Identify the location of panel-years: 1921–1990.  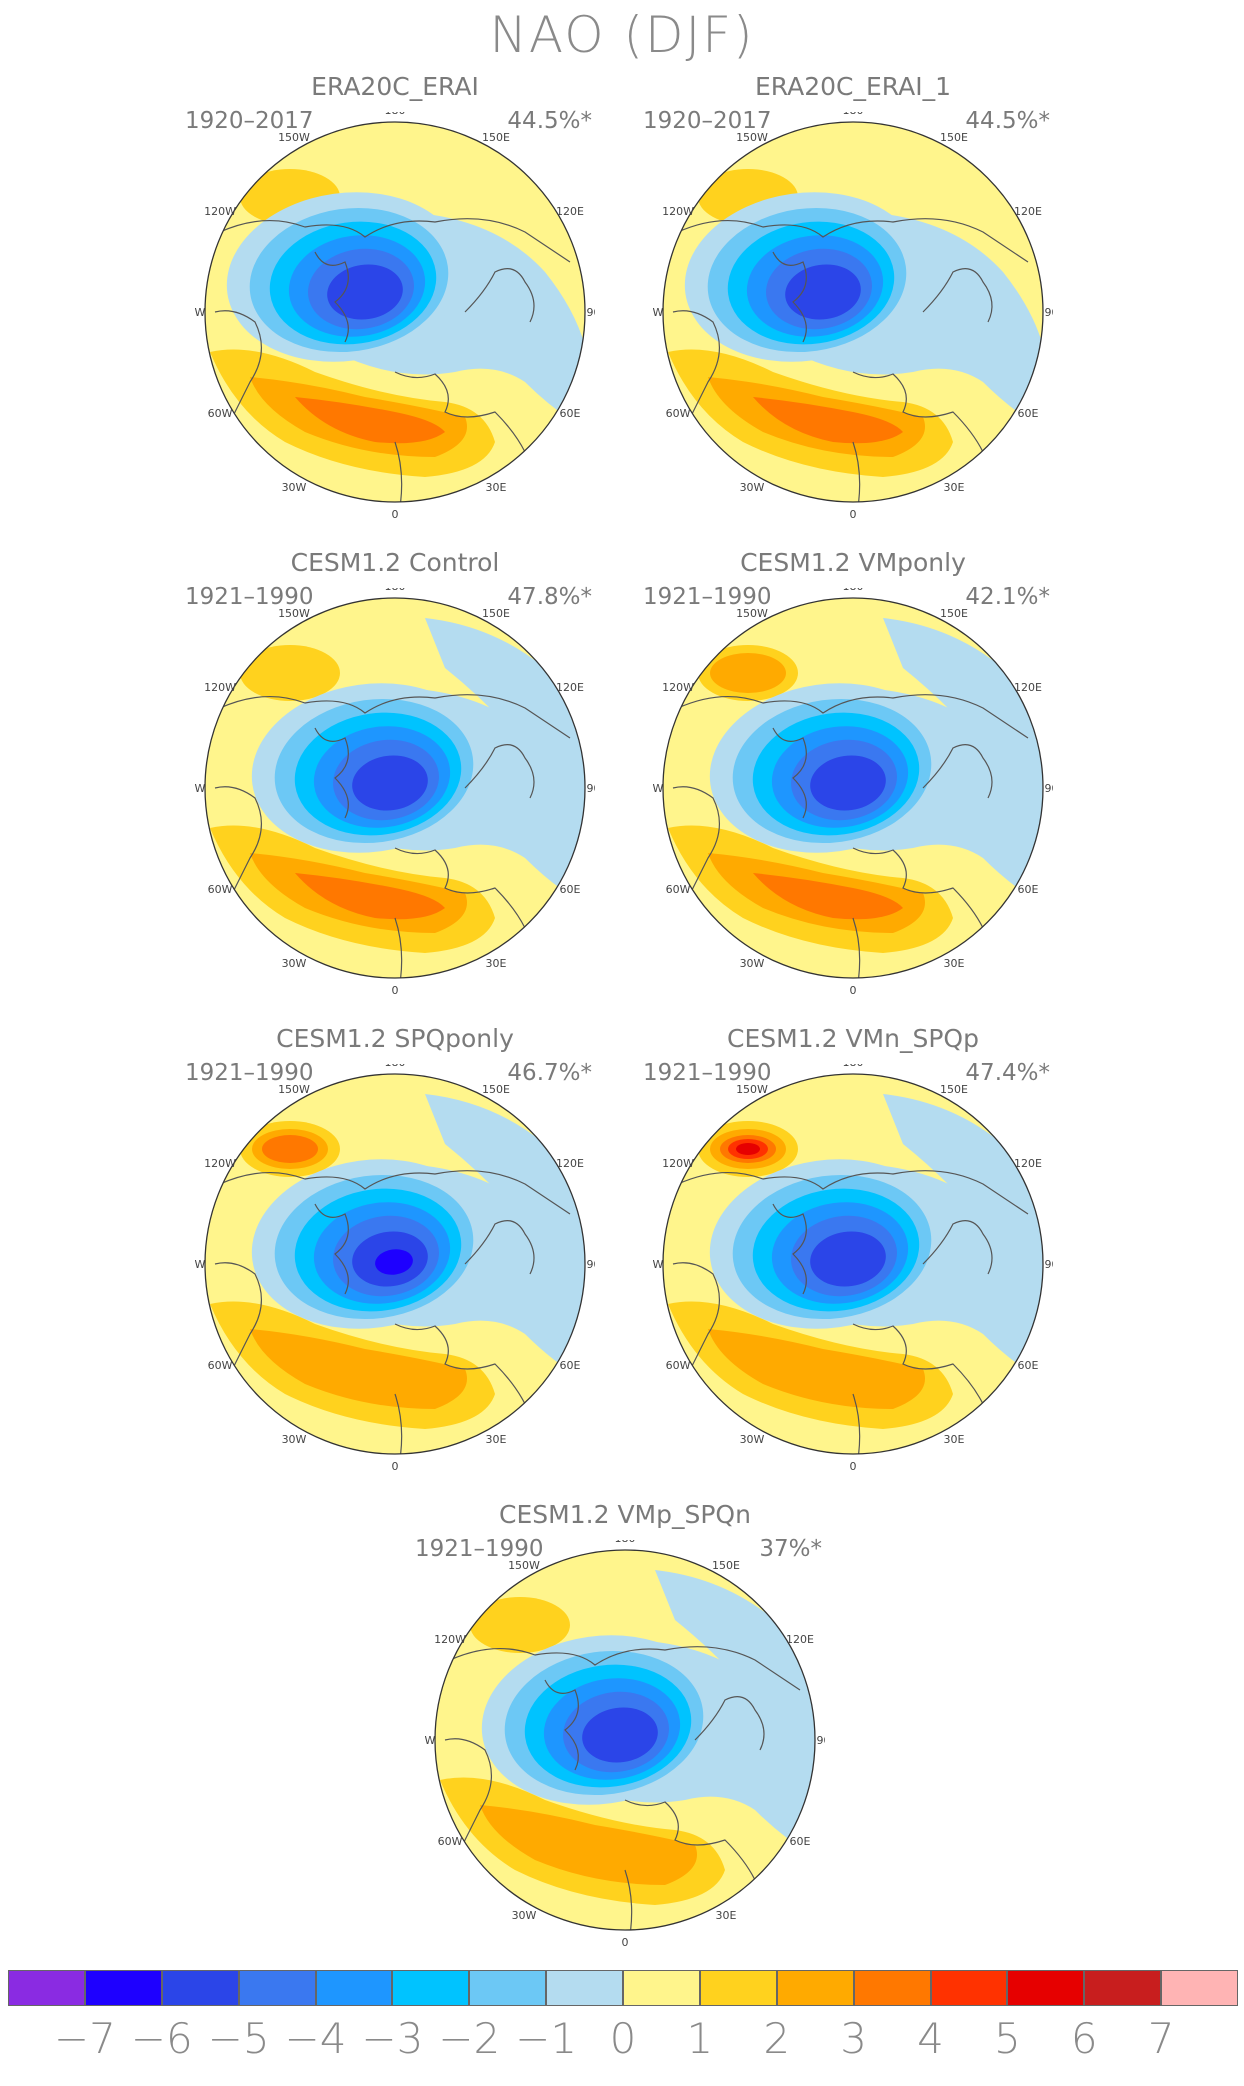
(249, 597).